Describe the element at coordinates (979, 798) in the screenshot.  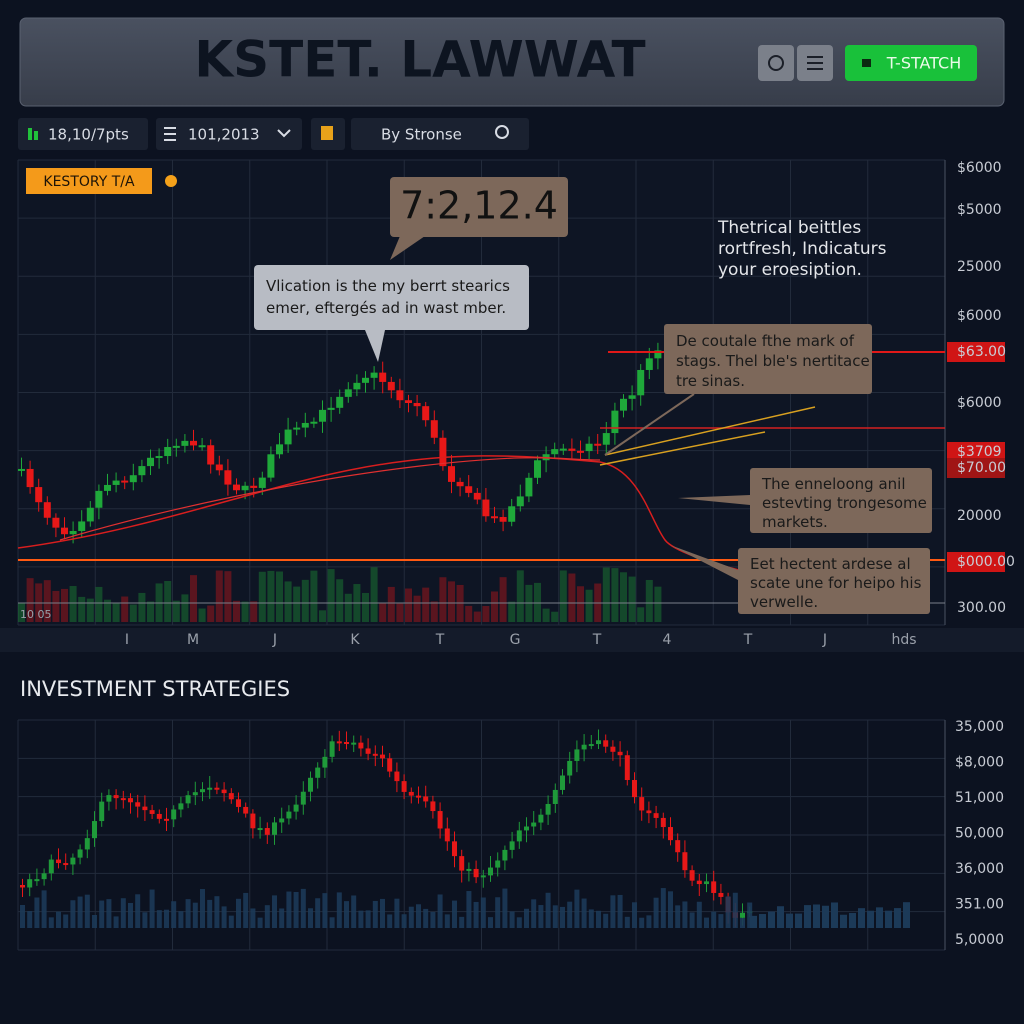
I see `y-tick-label: 51,000` at that location.